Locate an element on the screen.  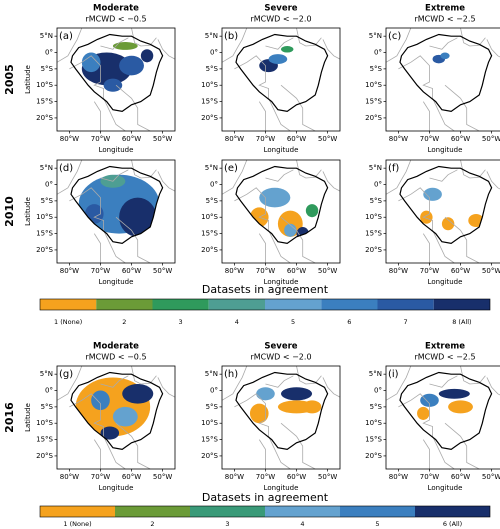
panel-letter: (h) is located at coordinates (231, 374).